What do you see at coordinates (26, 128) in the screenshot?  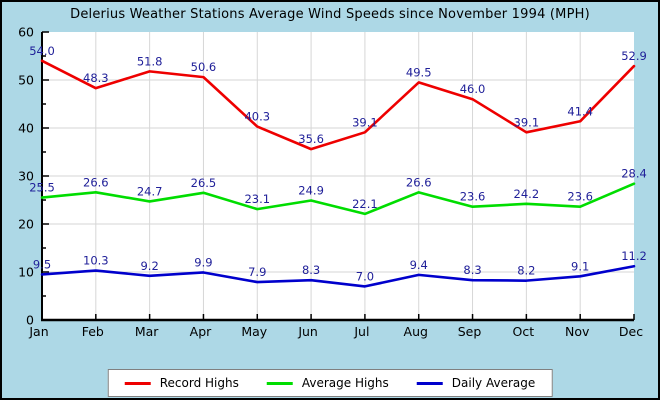 I see `y-tick-label: 40` at bounding box center [26, 128].